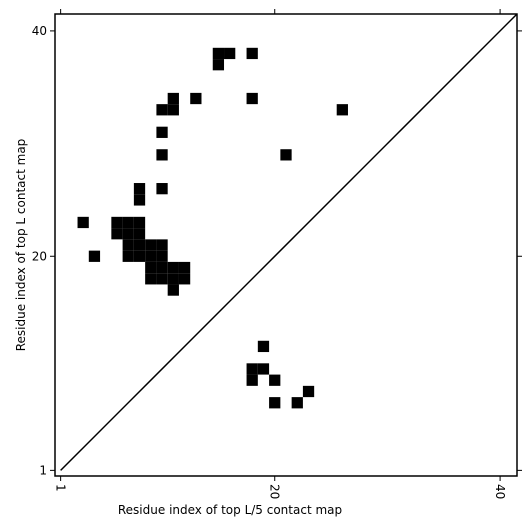 The width and height of the screenshot is (531, 531). I want to click on x-tick-label: 40, so click(500, 491).